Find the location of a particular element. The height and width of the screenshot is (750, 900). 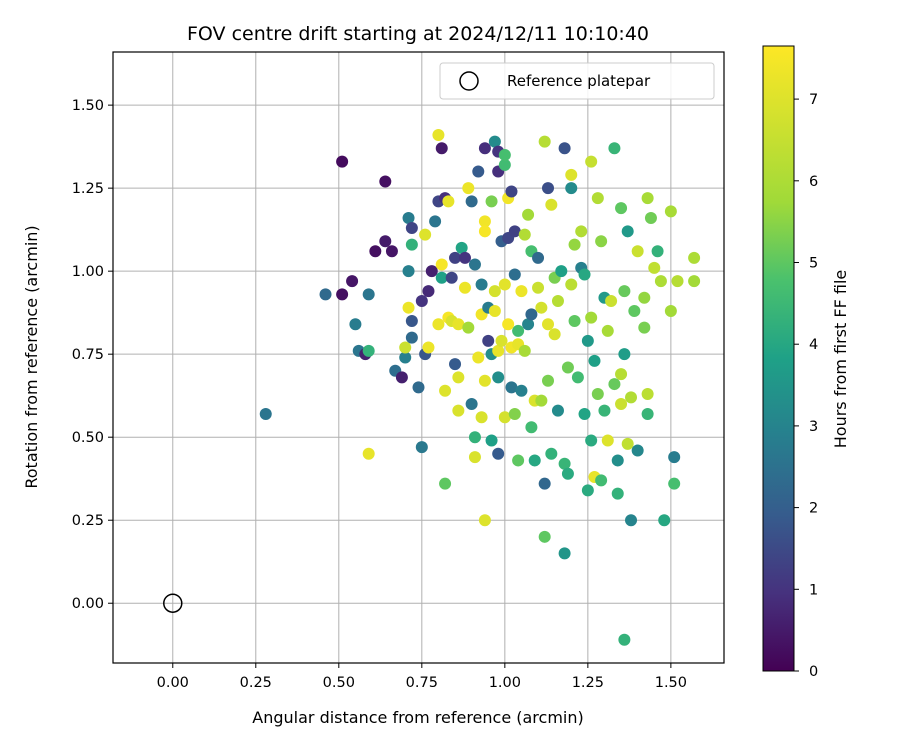

y-tick-label: 1.50 is located at coordinates (88, 106).